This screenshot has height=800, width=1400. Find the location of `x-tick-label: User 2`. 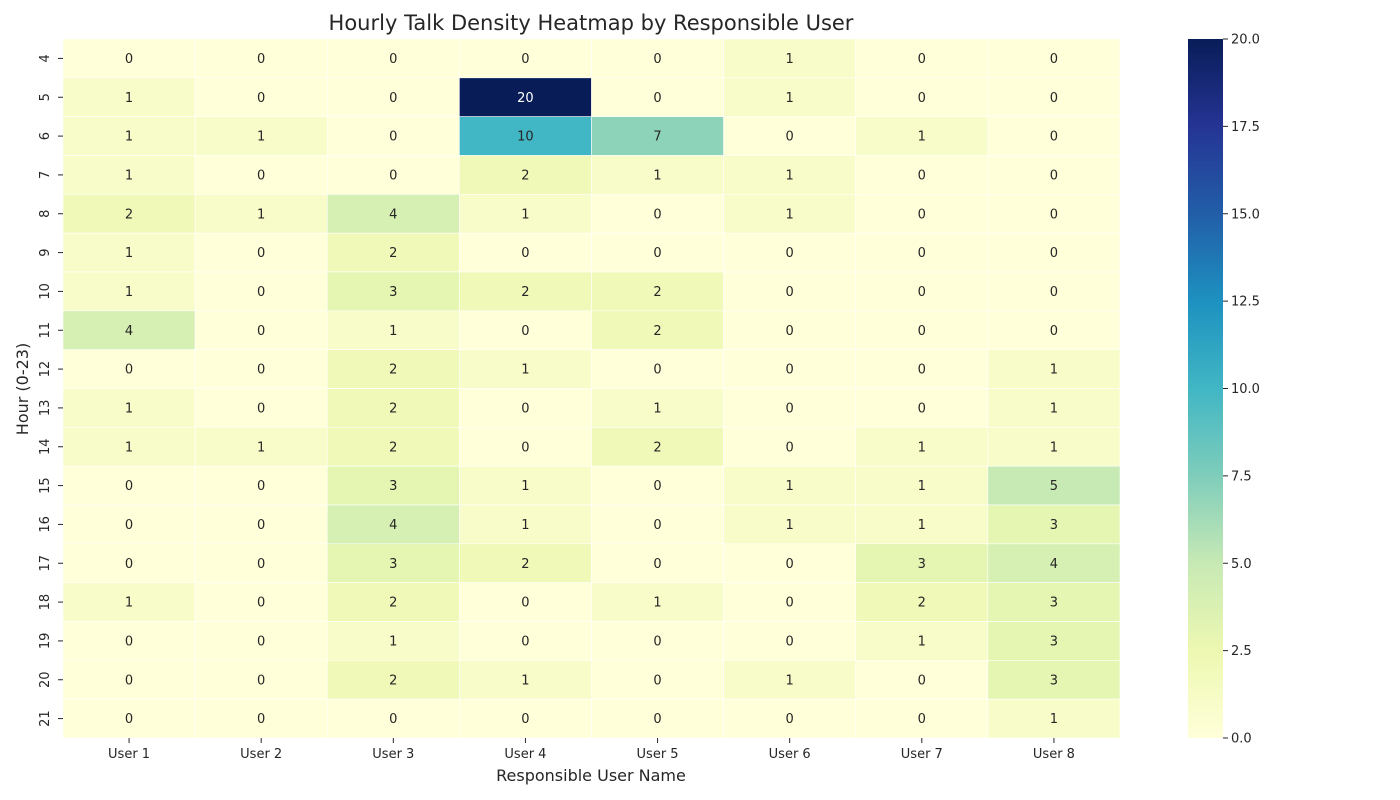

x-tick-label: User 2 is located at coordinates (261, 754).